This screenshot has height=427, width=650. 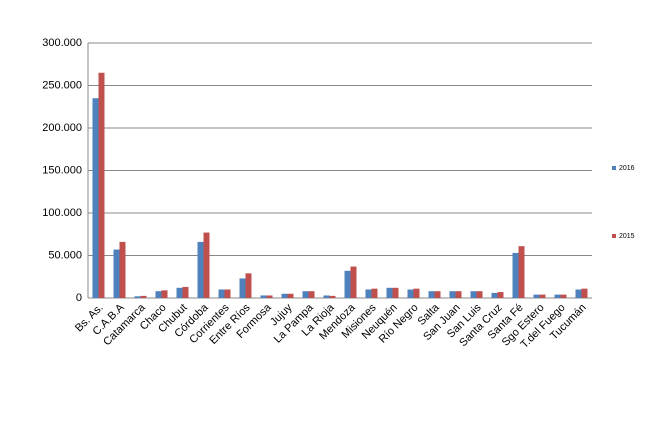 What do you see at coordinates (62, 128) in the screenshot?
I see `y-tick-label: 200.000` at bounding box center [62, 128].